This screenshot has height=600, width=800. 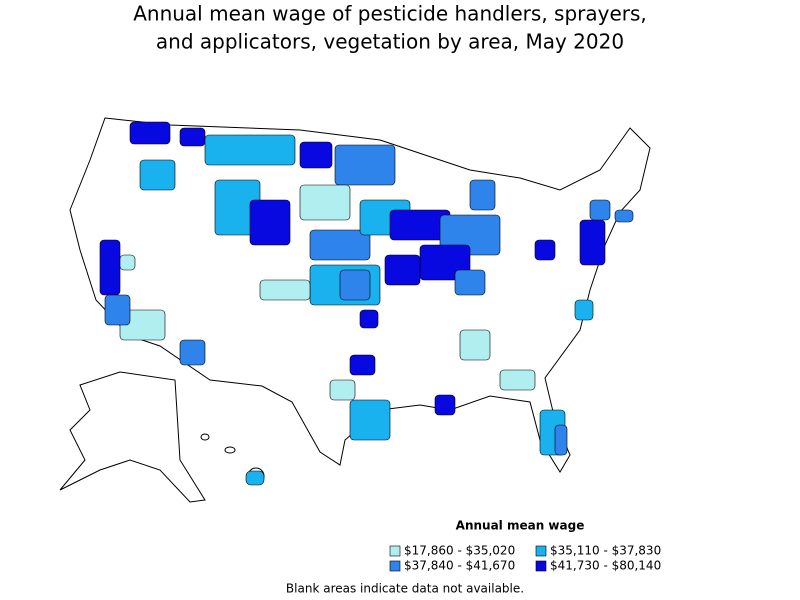 I want to click on alaska, so click(x=132, y=437).